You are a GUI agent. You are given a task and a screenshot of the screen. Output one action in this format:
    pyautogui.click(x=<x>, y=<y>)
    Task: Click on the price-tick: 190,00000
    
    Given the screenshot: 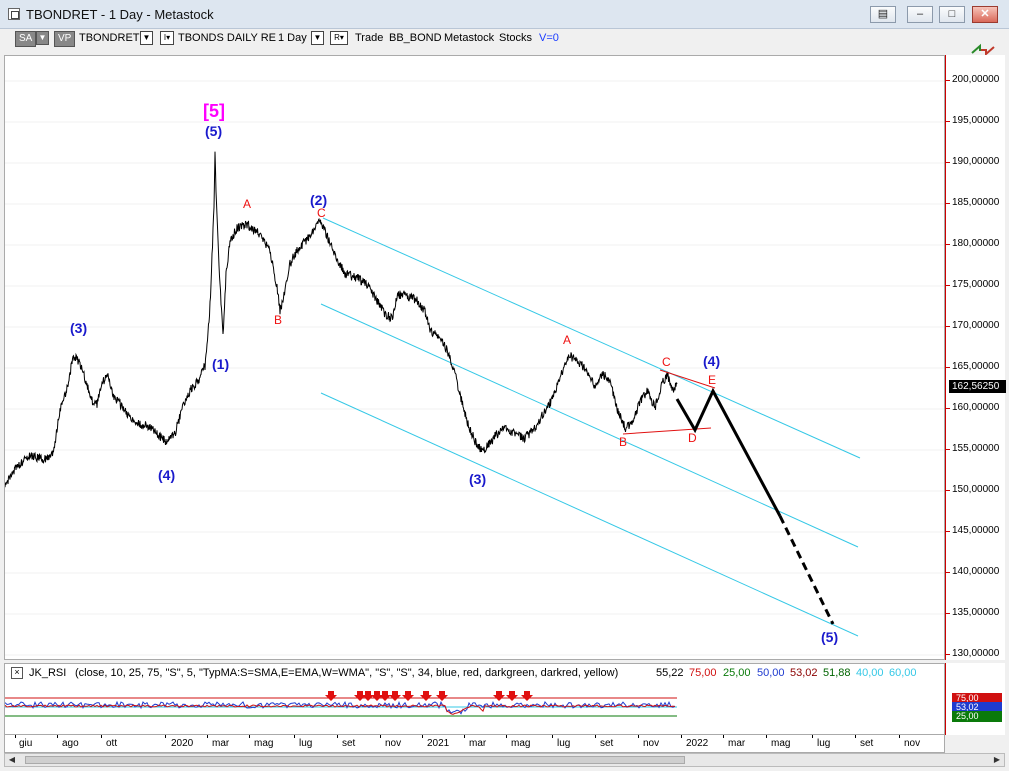 What is the action you would take?
    pyautogui.click(x=976, y=161)
    